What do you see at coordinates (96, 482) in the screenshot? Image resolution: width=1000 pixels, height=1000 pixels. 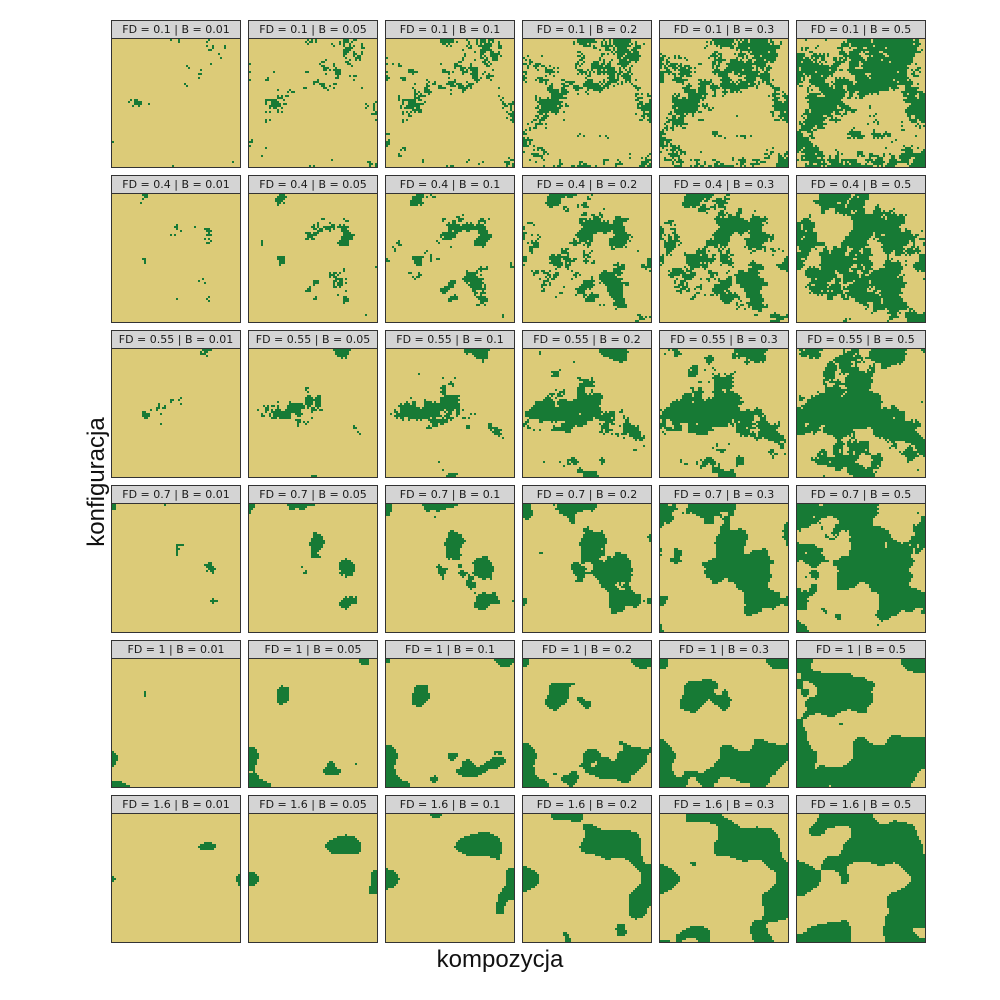 I see `y-axis-label: konfiguracja` at bounding box center [96, 482].